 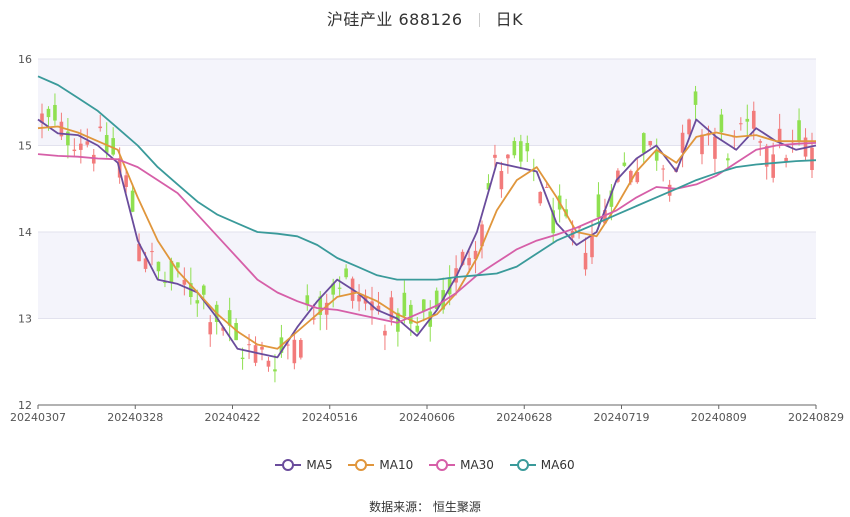 I want to click on x-tick-label: 20240516, so click(x=330, y=417).